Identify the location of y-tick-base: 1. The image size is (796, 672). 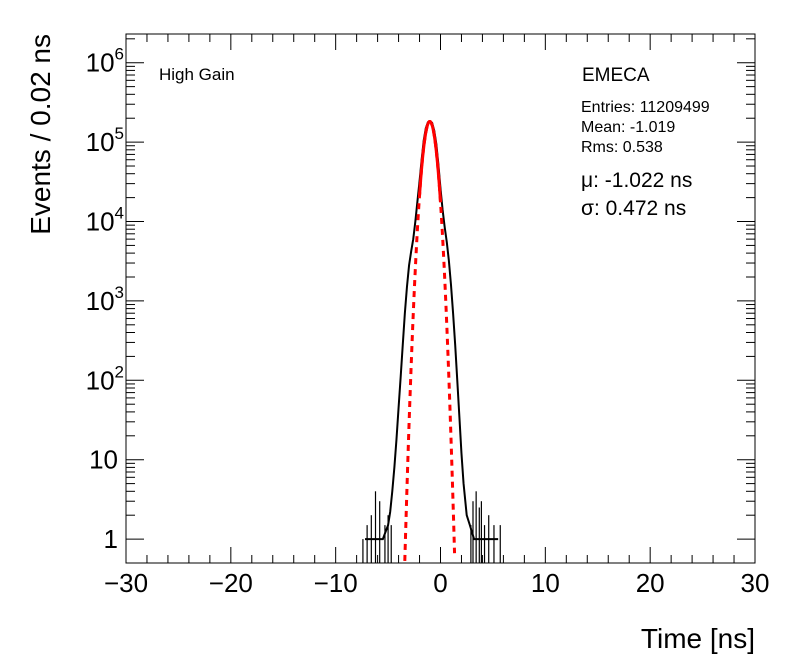
(111, 539).